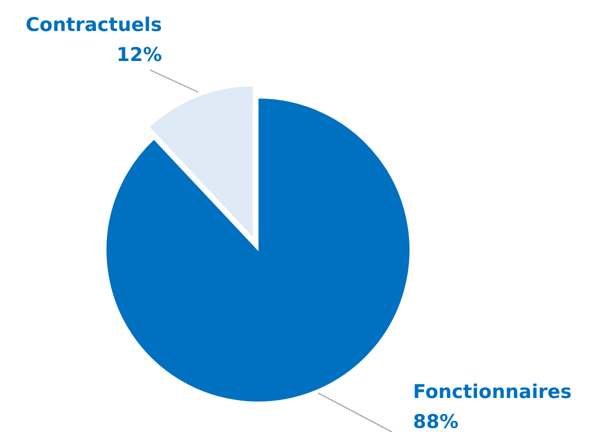  Describe the element at coordinates (94, 25) in the screenshot. I see `slice-label: Contractuels` at that location.